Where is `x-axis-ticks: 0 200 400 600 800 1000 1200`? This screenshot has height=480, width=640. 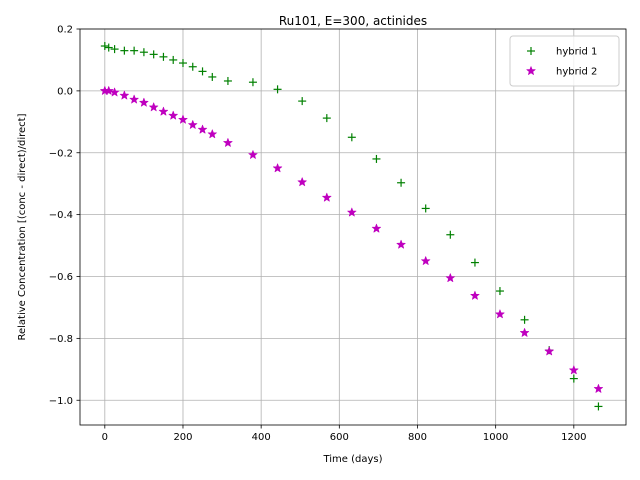 x-axis-ticks: 0 200 400 600 800 1000 1200 is located at coordinates (344, 434).